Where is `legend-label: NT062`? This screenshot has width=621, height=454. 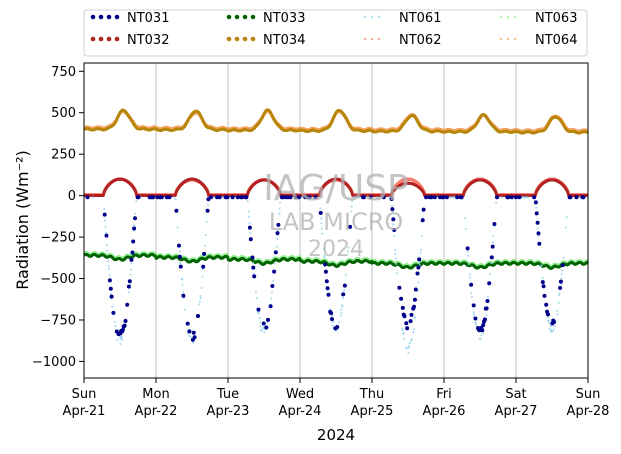
legend-label: NT062 is located at coordinates (420, 40).